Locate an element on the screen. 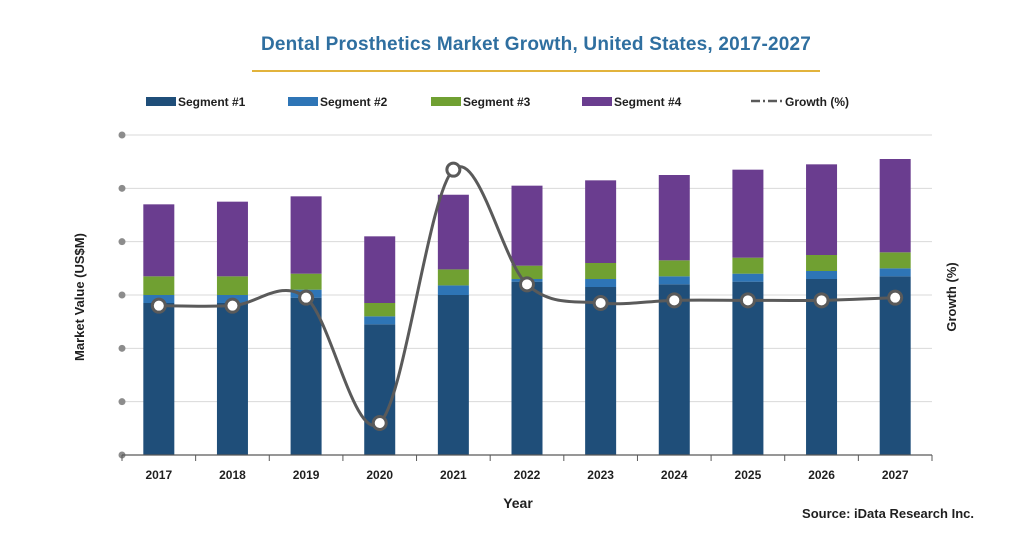 The image size is (1024, 555). growth-point-2022 is located at coordinates (527, 284).